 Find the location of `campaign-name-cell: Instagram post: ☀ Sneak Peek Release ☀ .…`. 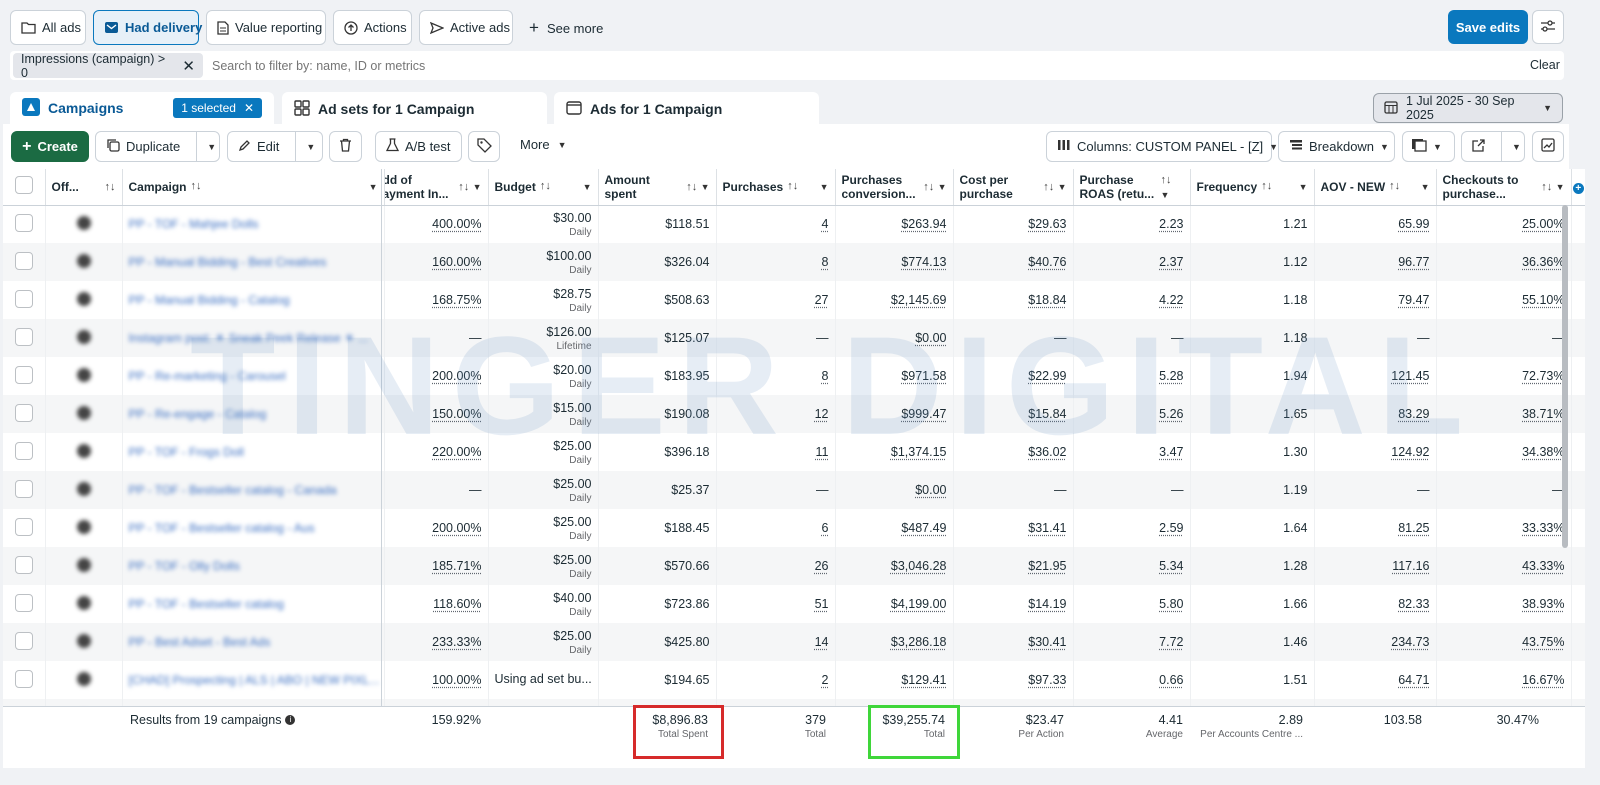

campaign-name-cell: Instagram post: ☀ Sneak Peek Release ☀ .… is located at coordinates (253, 338).